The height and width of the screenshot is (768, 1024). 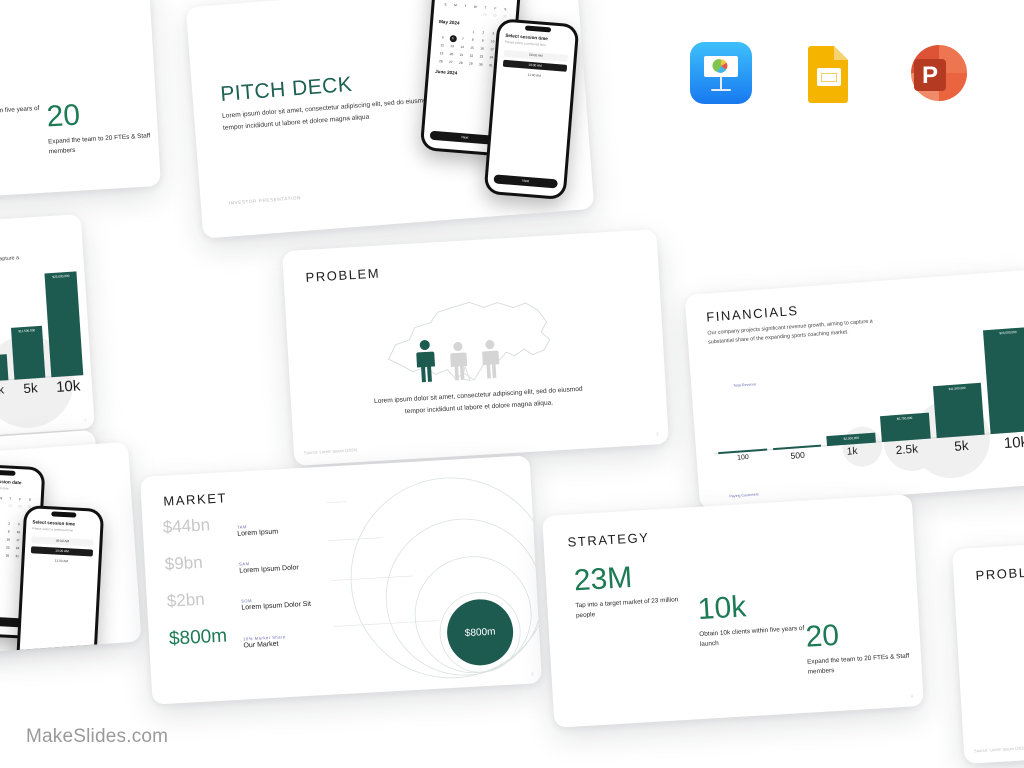 I want to click on slide-title: STRATEGY, so click(x=608, y=539).